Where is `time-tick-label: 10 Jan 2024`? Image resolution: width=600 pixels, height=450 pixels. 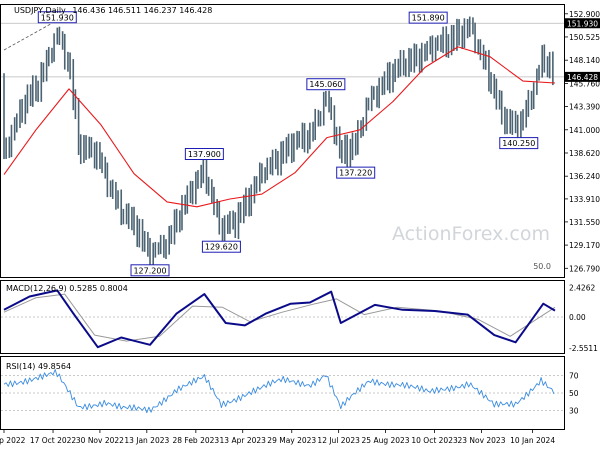 time-tick-label: 10 Jan 2024 is located at coordinates (532, 440).